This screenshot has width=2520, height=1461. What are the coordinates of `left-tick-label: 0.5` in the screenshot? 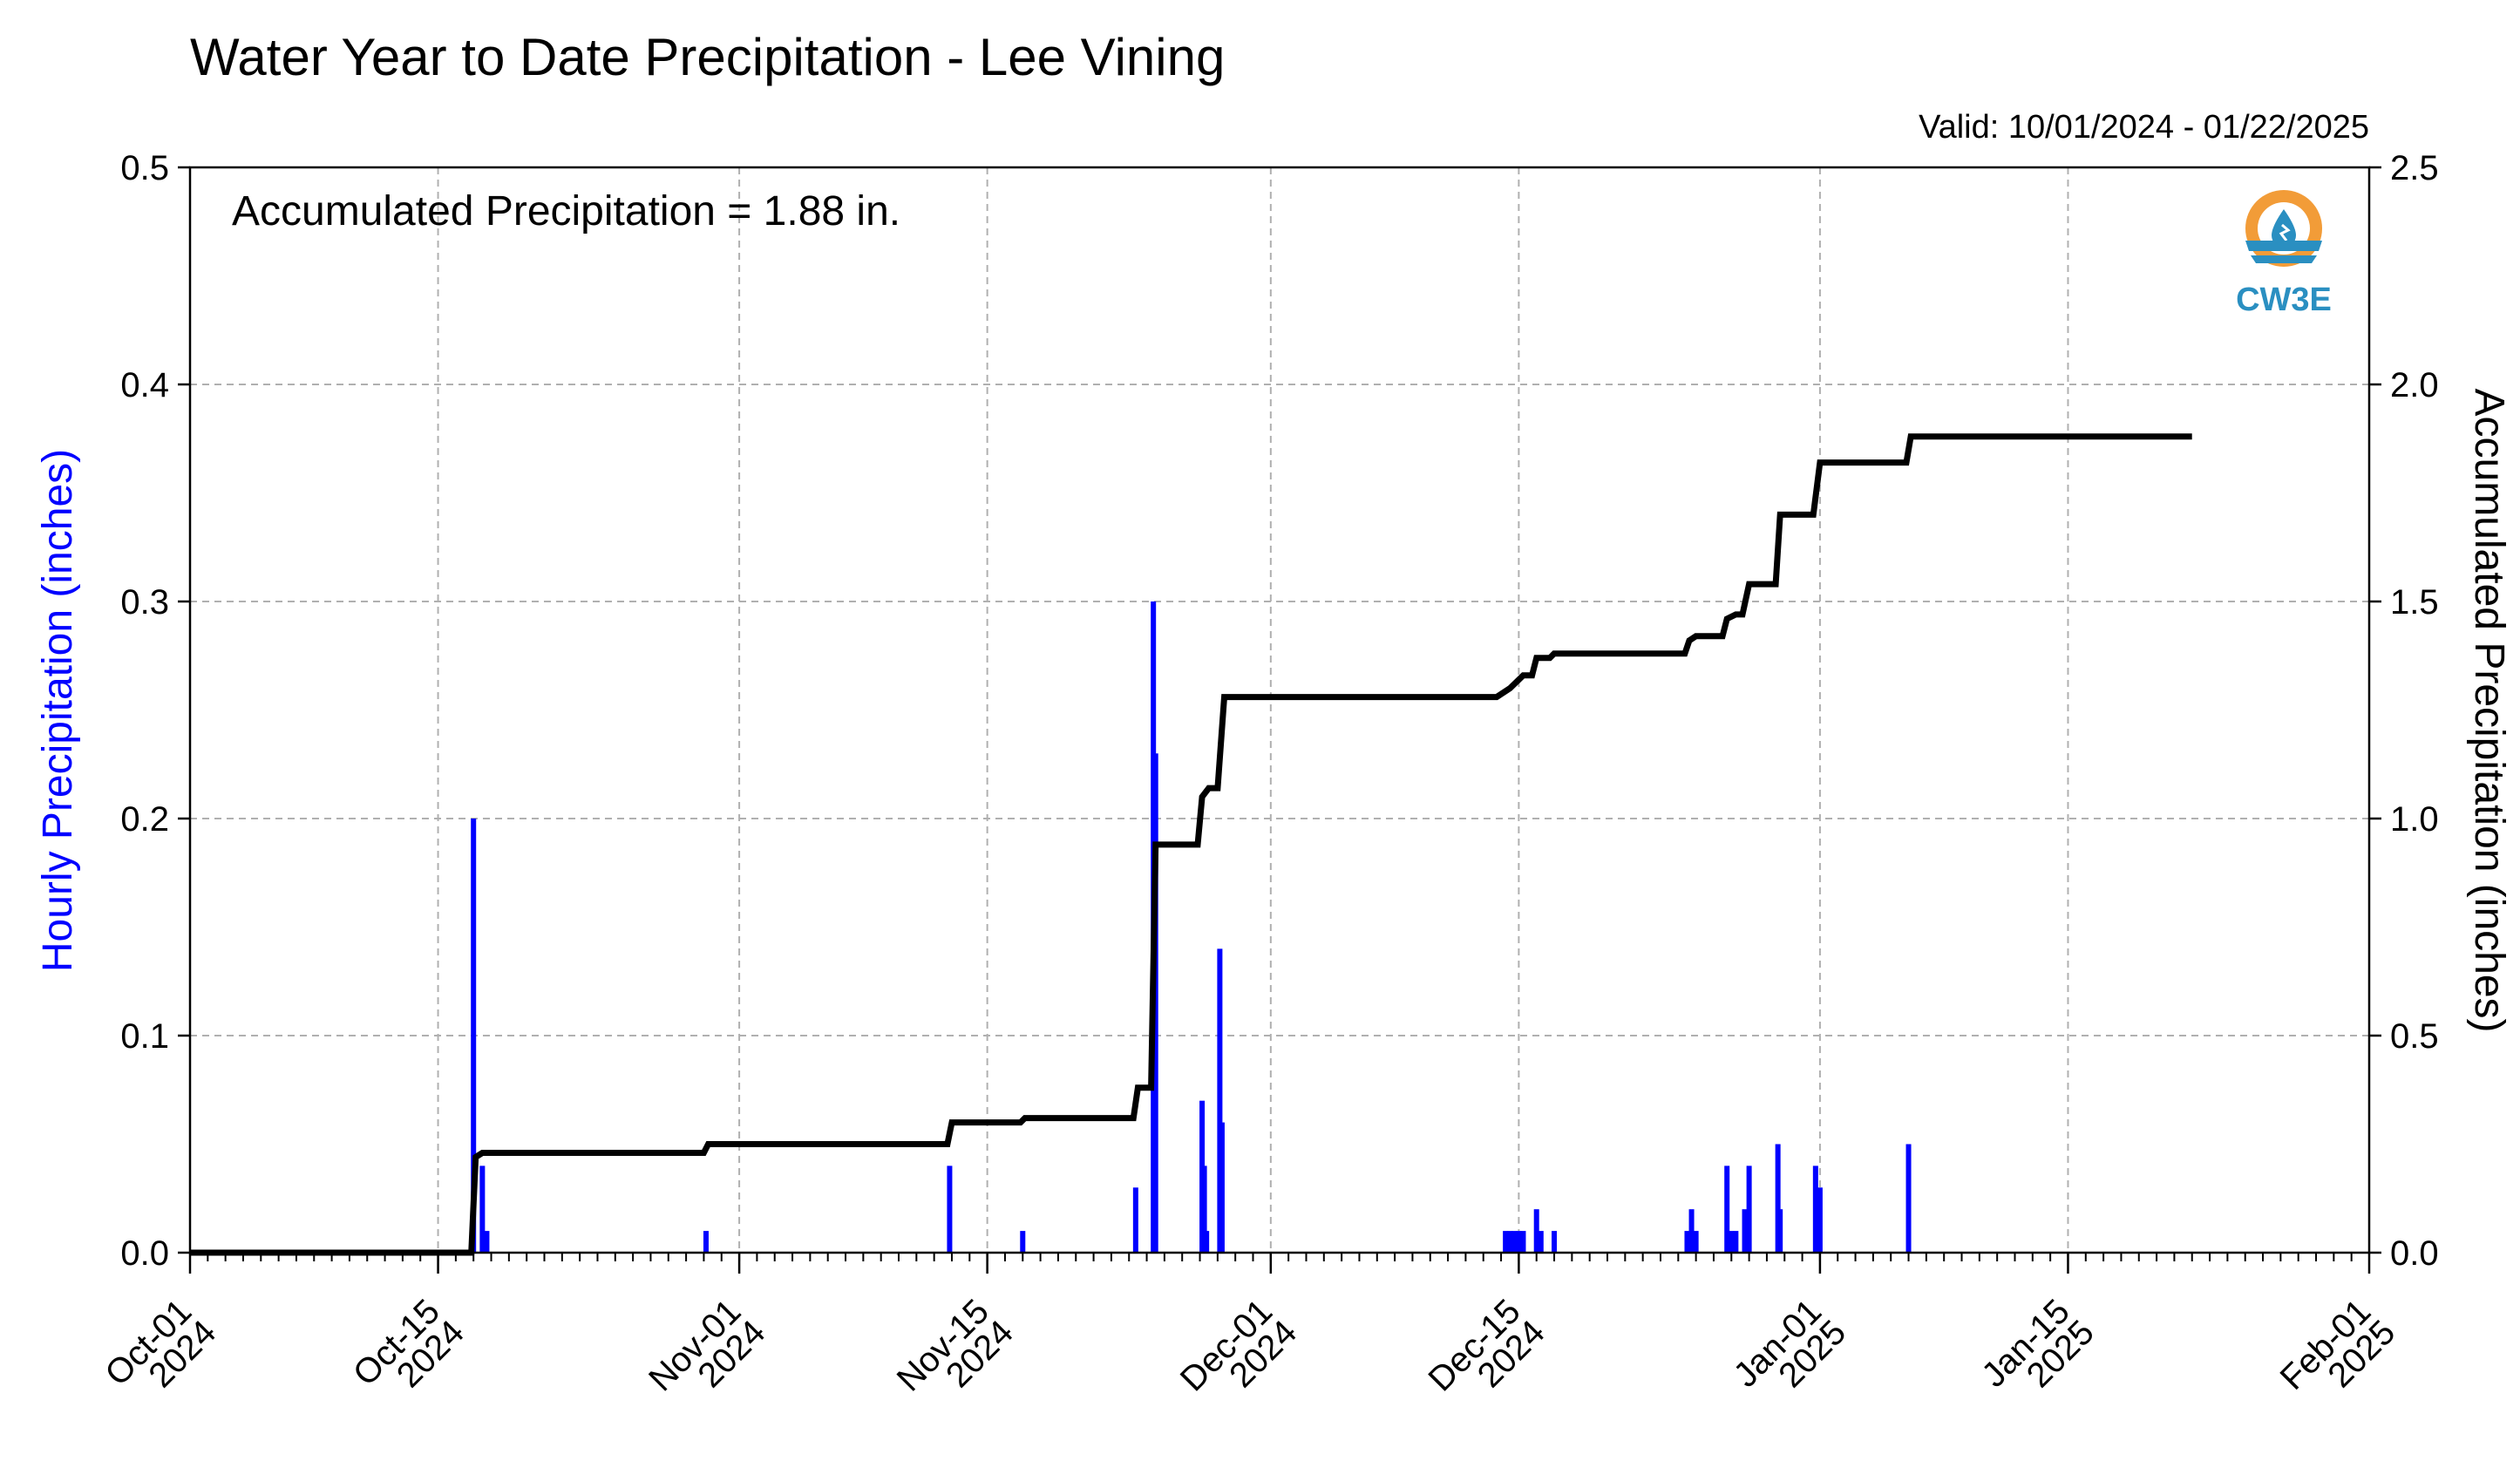 It's located at (144, 168).